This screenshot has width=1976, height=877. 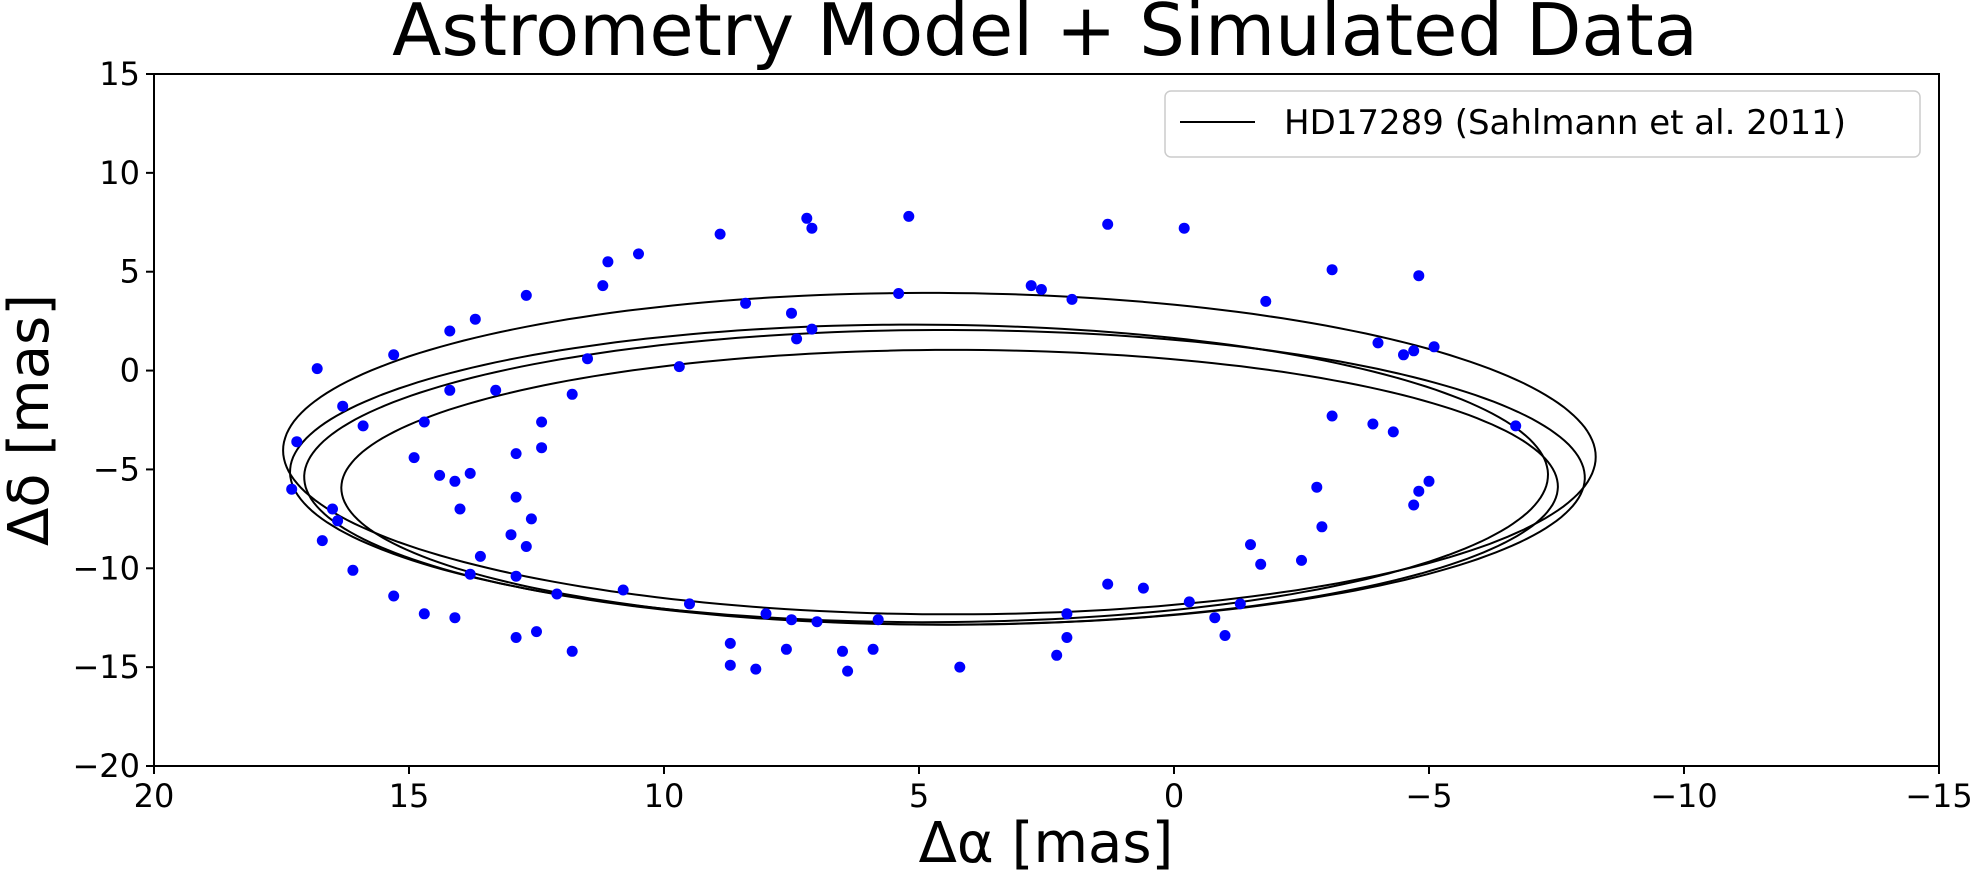 I want to click on x-tick-label: 15, so click(x=409, y=796).